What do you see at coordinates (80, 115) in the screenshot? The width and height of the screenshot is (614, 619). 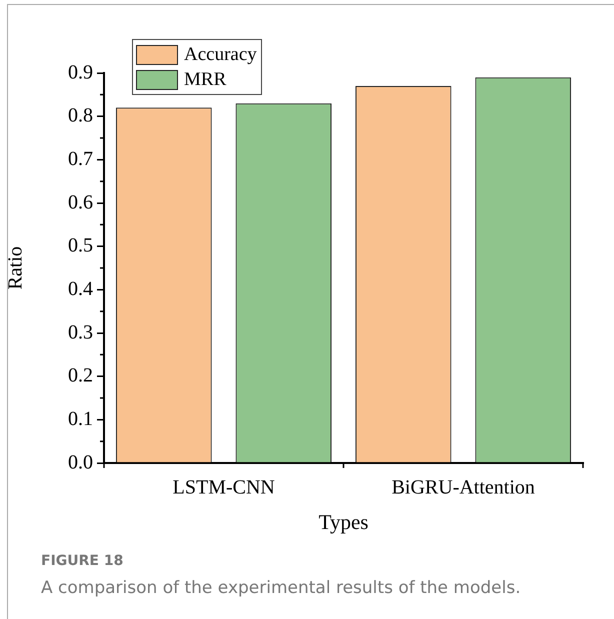 I see `y-tick-label: 0.8` at bounding box center [80, 115].